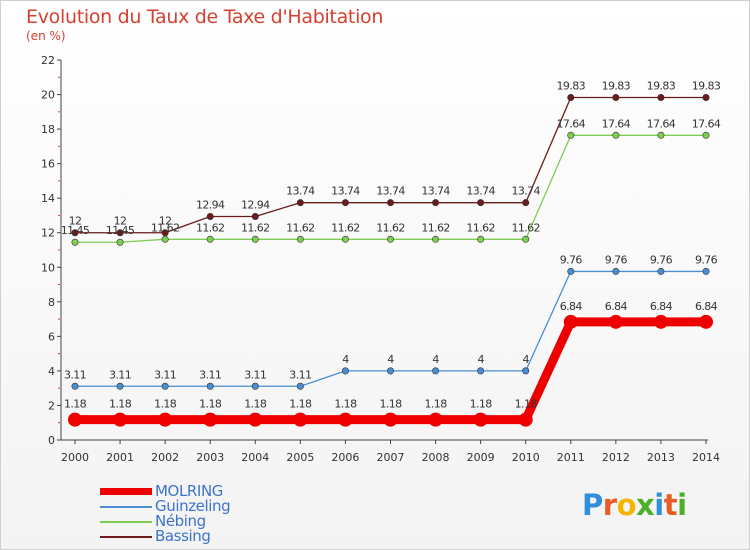  I want to click on proxiti-logo: Proxiti, so click(634, 505).